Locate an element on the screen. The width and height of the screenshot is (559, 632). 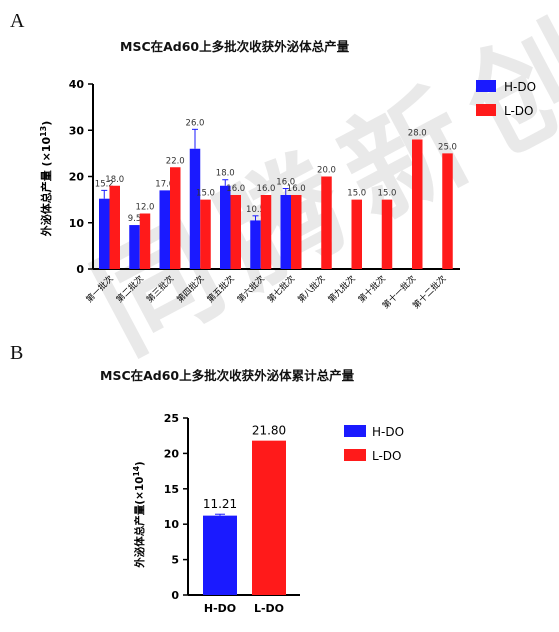
x-tick-label: H-DO is located at coordinates (220, 608).